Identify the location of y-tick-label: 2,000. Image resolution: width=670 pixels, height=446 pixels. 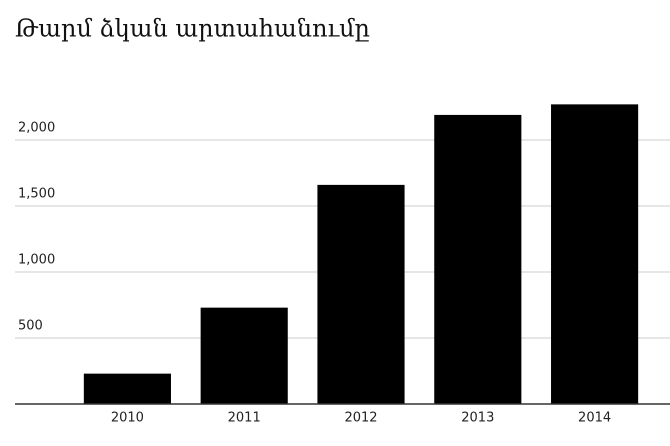
(36, 128).